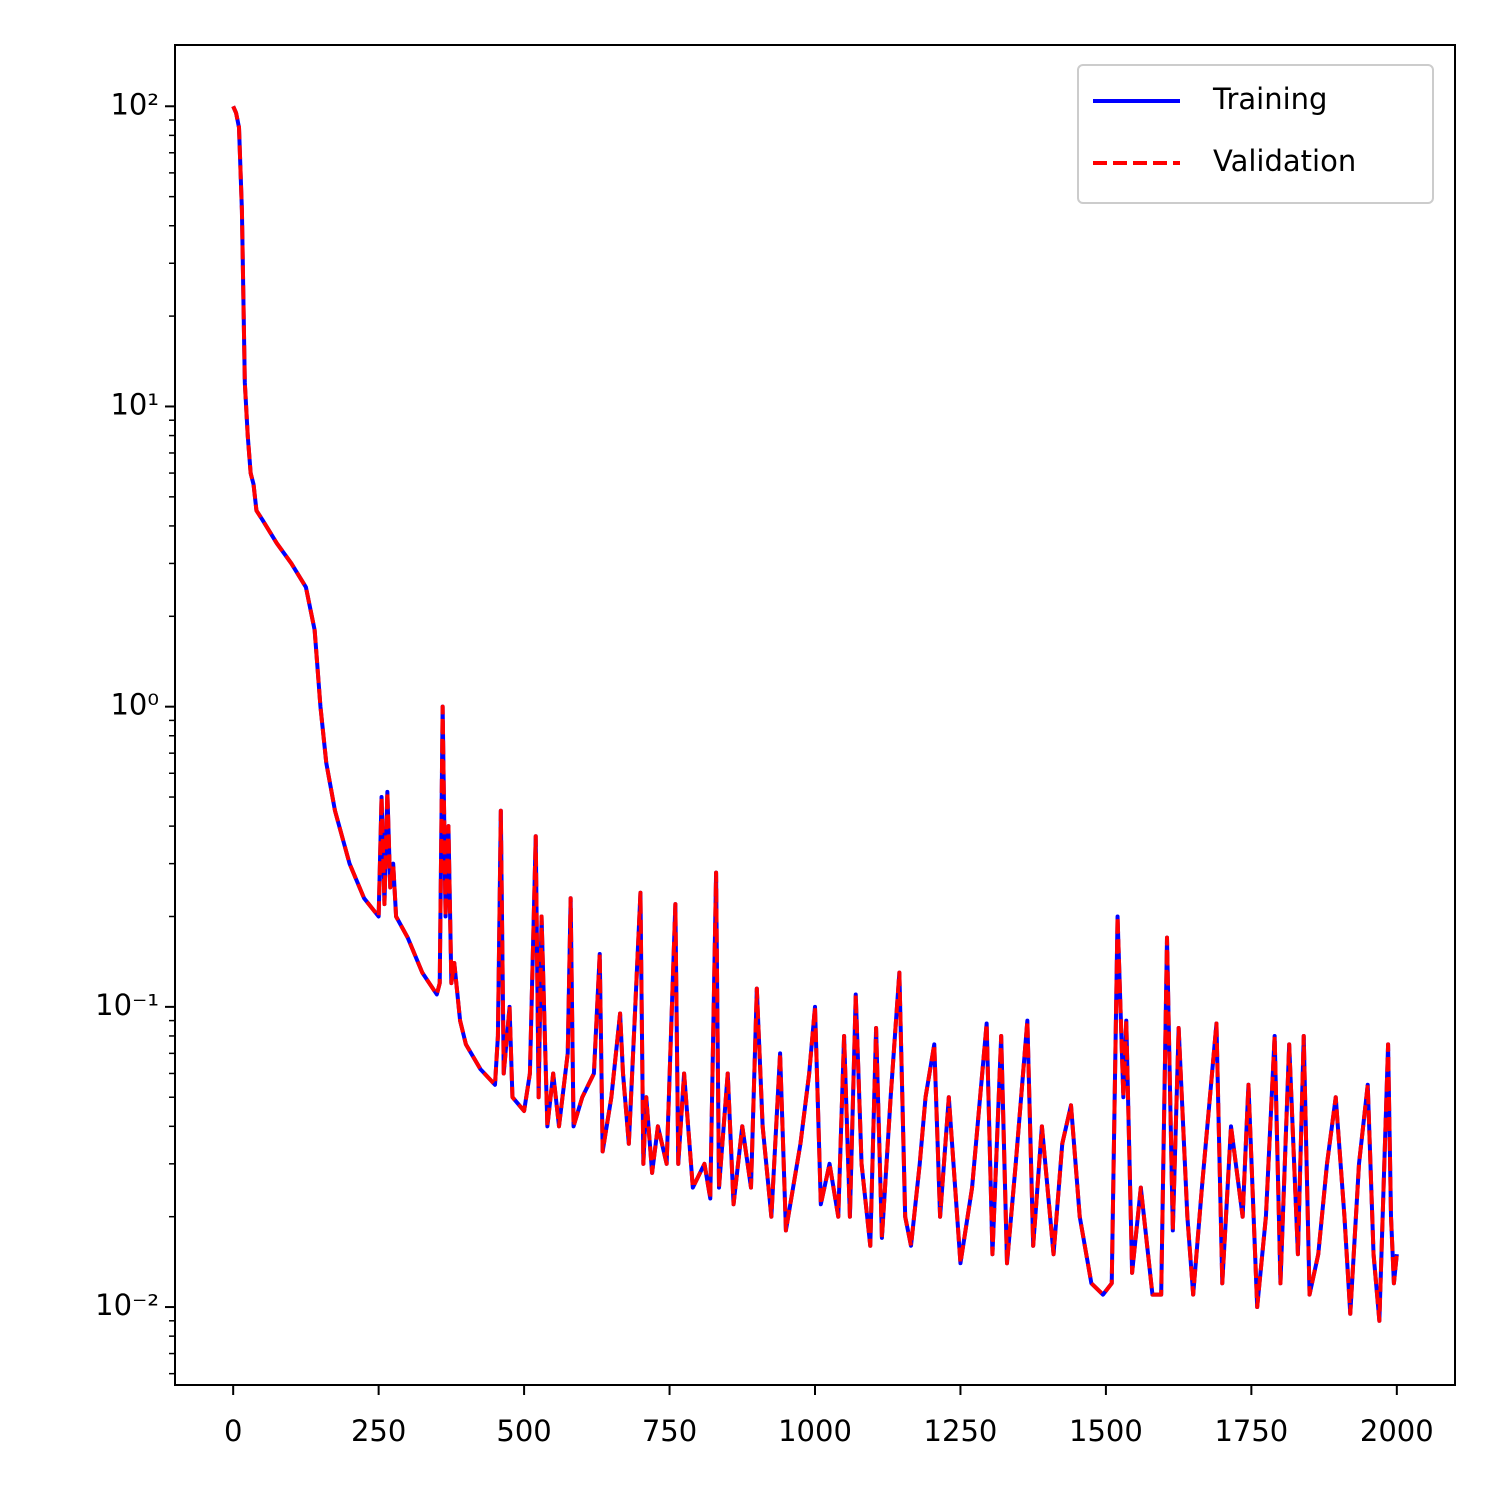  Describe the element at coordinates (1397, 1431) in the screenshot. I see `x-tick-label: 2000` at that location.